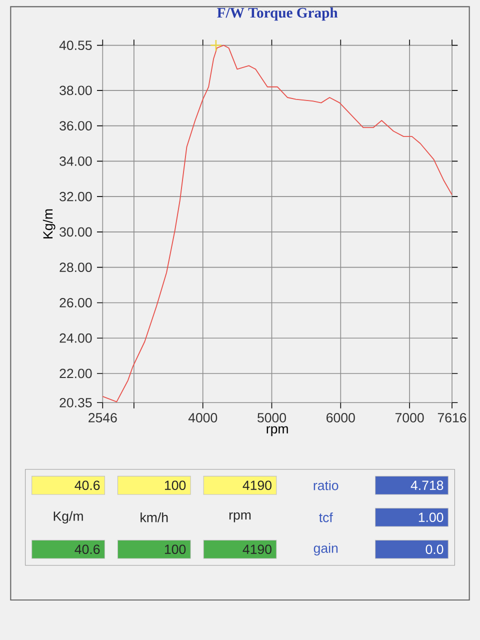  What do you see at coordinates (435, 549) in the screenshot?
I see `text: 0.0` at bounding box center [435, 549].